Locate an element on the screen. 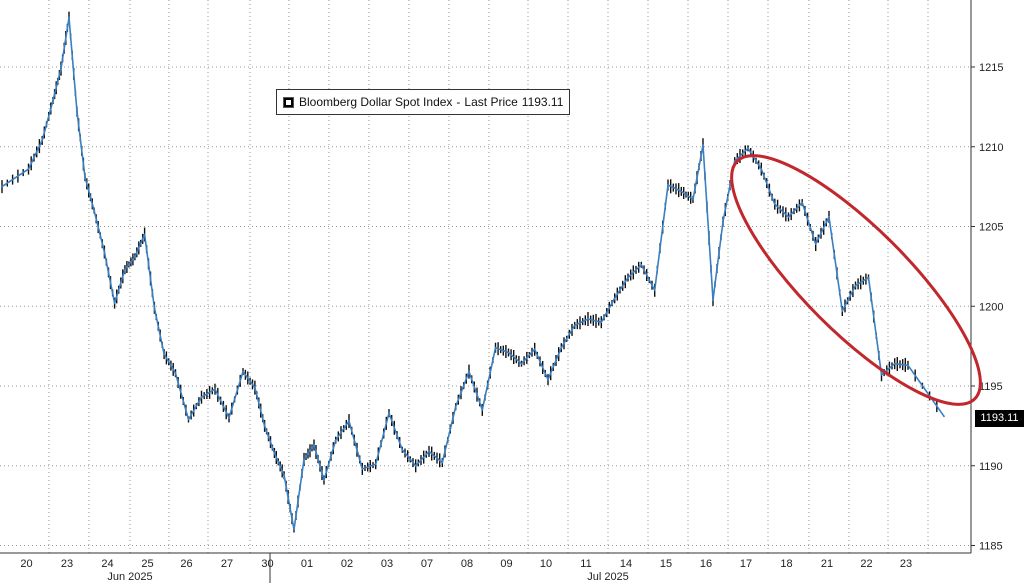 This screenshot has width=1024, height=583. x-tick-label: 14 is located at coordinates (626, 564).